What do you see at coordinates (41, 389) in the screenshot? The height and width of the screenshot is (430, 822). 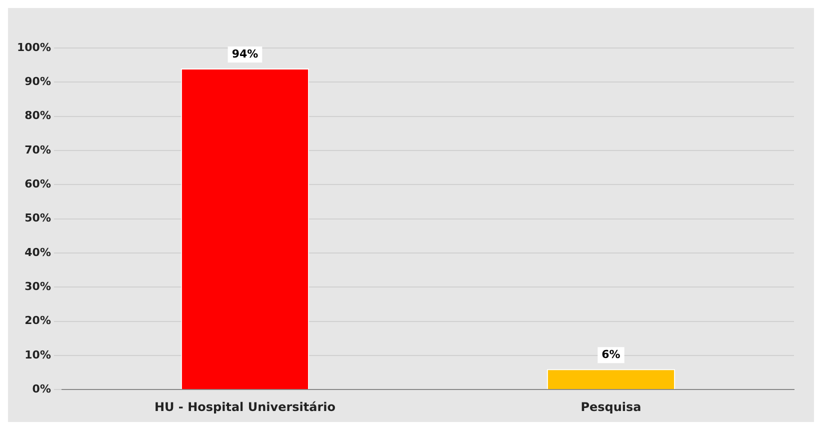 I see `y-tick-label: 0%` at bounding box center [41, 389].